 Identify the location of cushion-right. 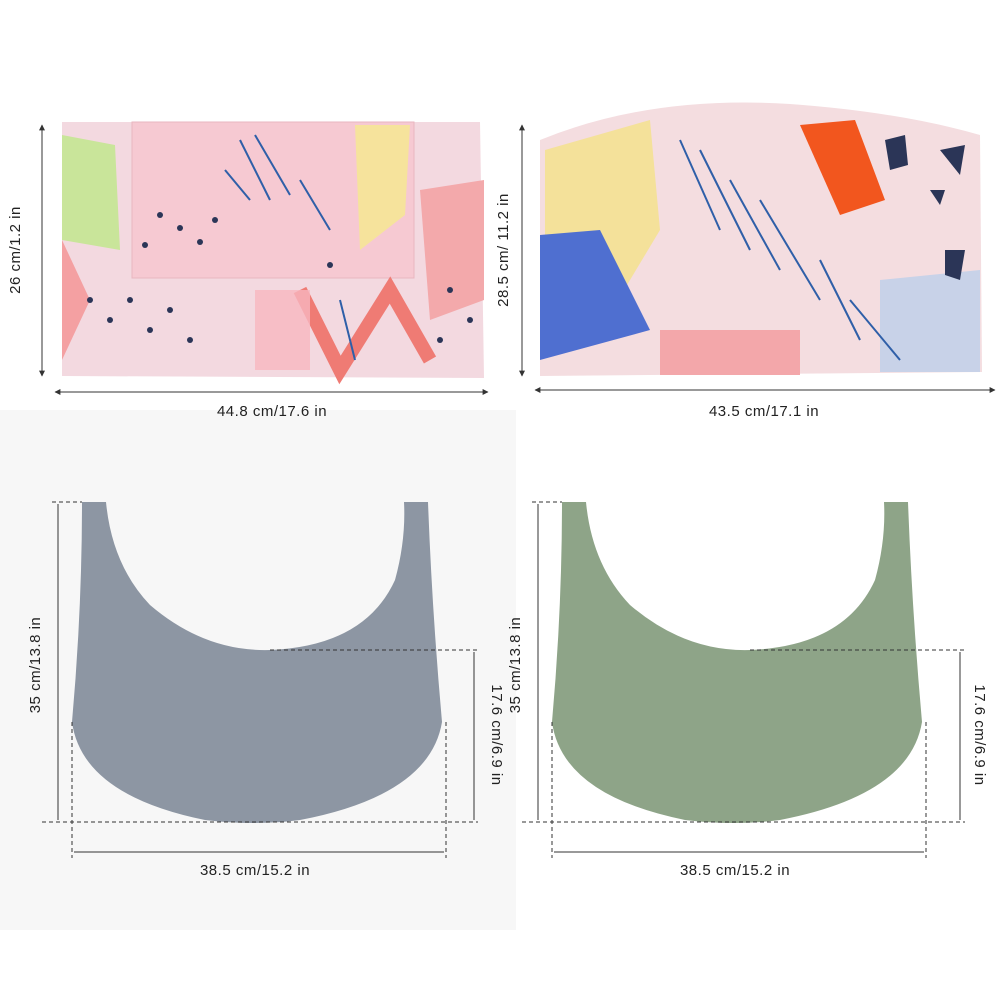
(761, 239).